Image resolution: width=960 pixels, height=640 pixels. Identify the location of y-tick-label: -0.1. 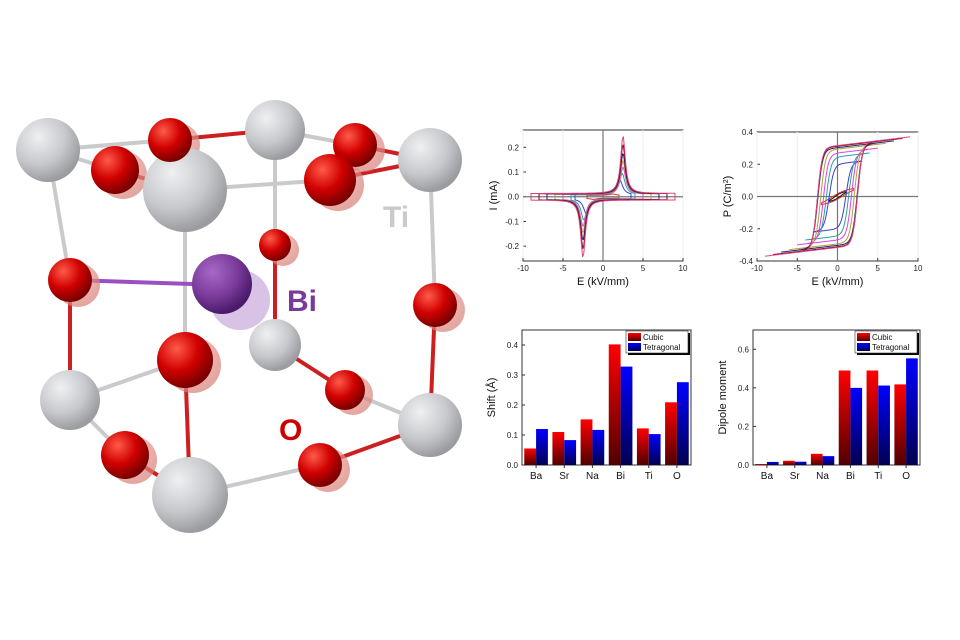
(512, 221).